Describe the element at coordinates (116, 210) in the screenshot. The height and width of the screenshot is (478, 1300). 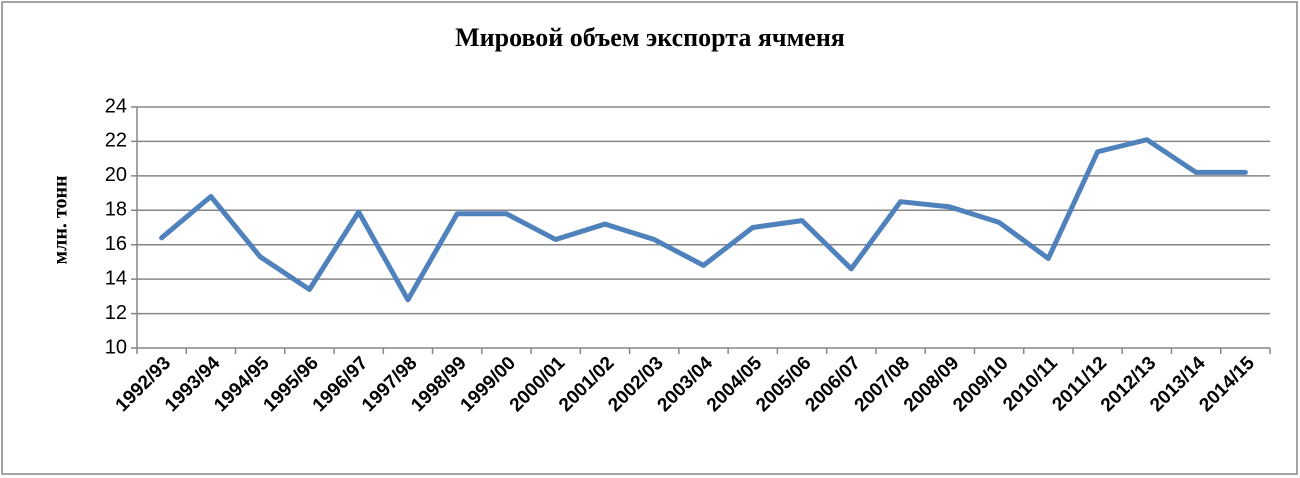
I see `y-tick-label: 18` at that location.